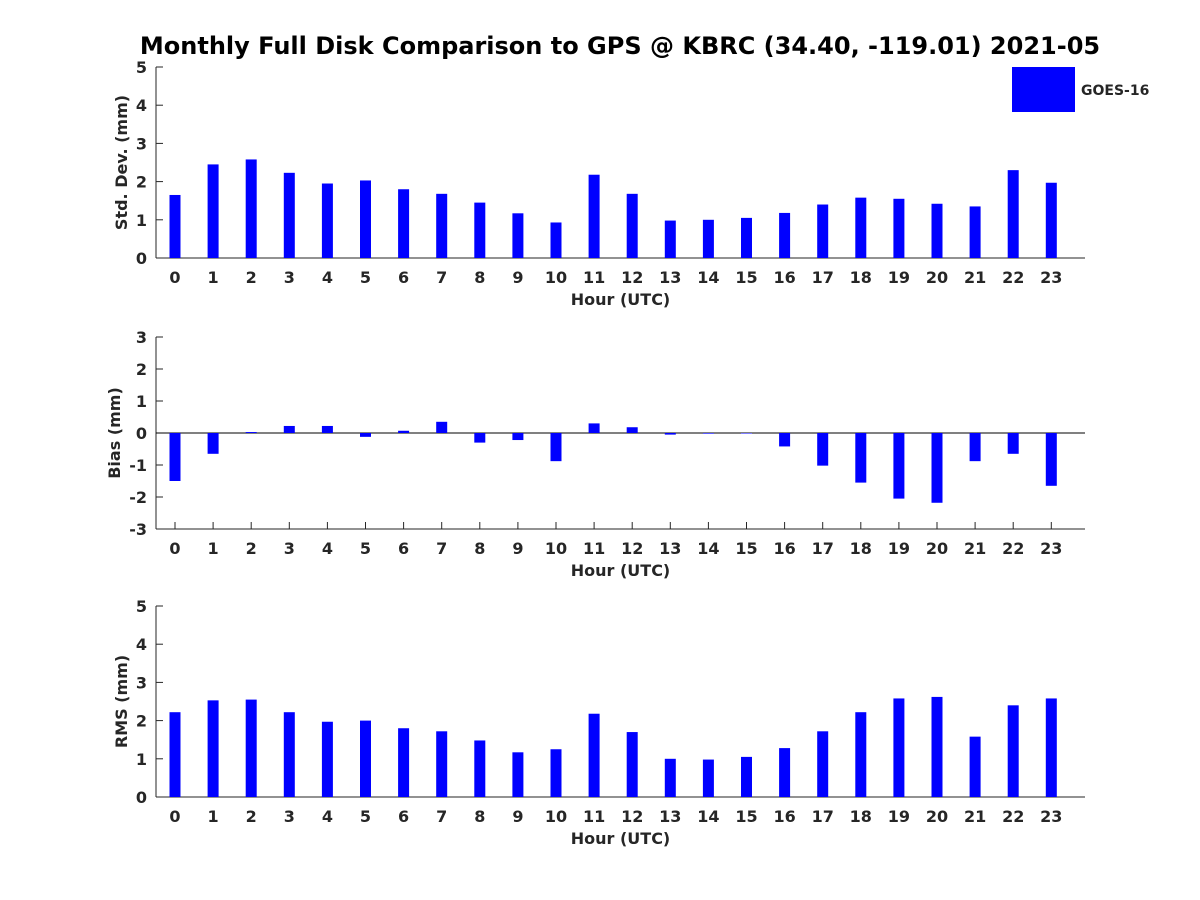  What do you see at coordinates (138, 529) in the screenshot?
I see `y-tick-label: -3` at bounding box center [138, 529].